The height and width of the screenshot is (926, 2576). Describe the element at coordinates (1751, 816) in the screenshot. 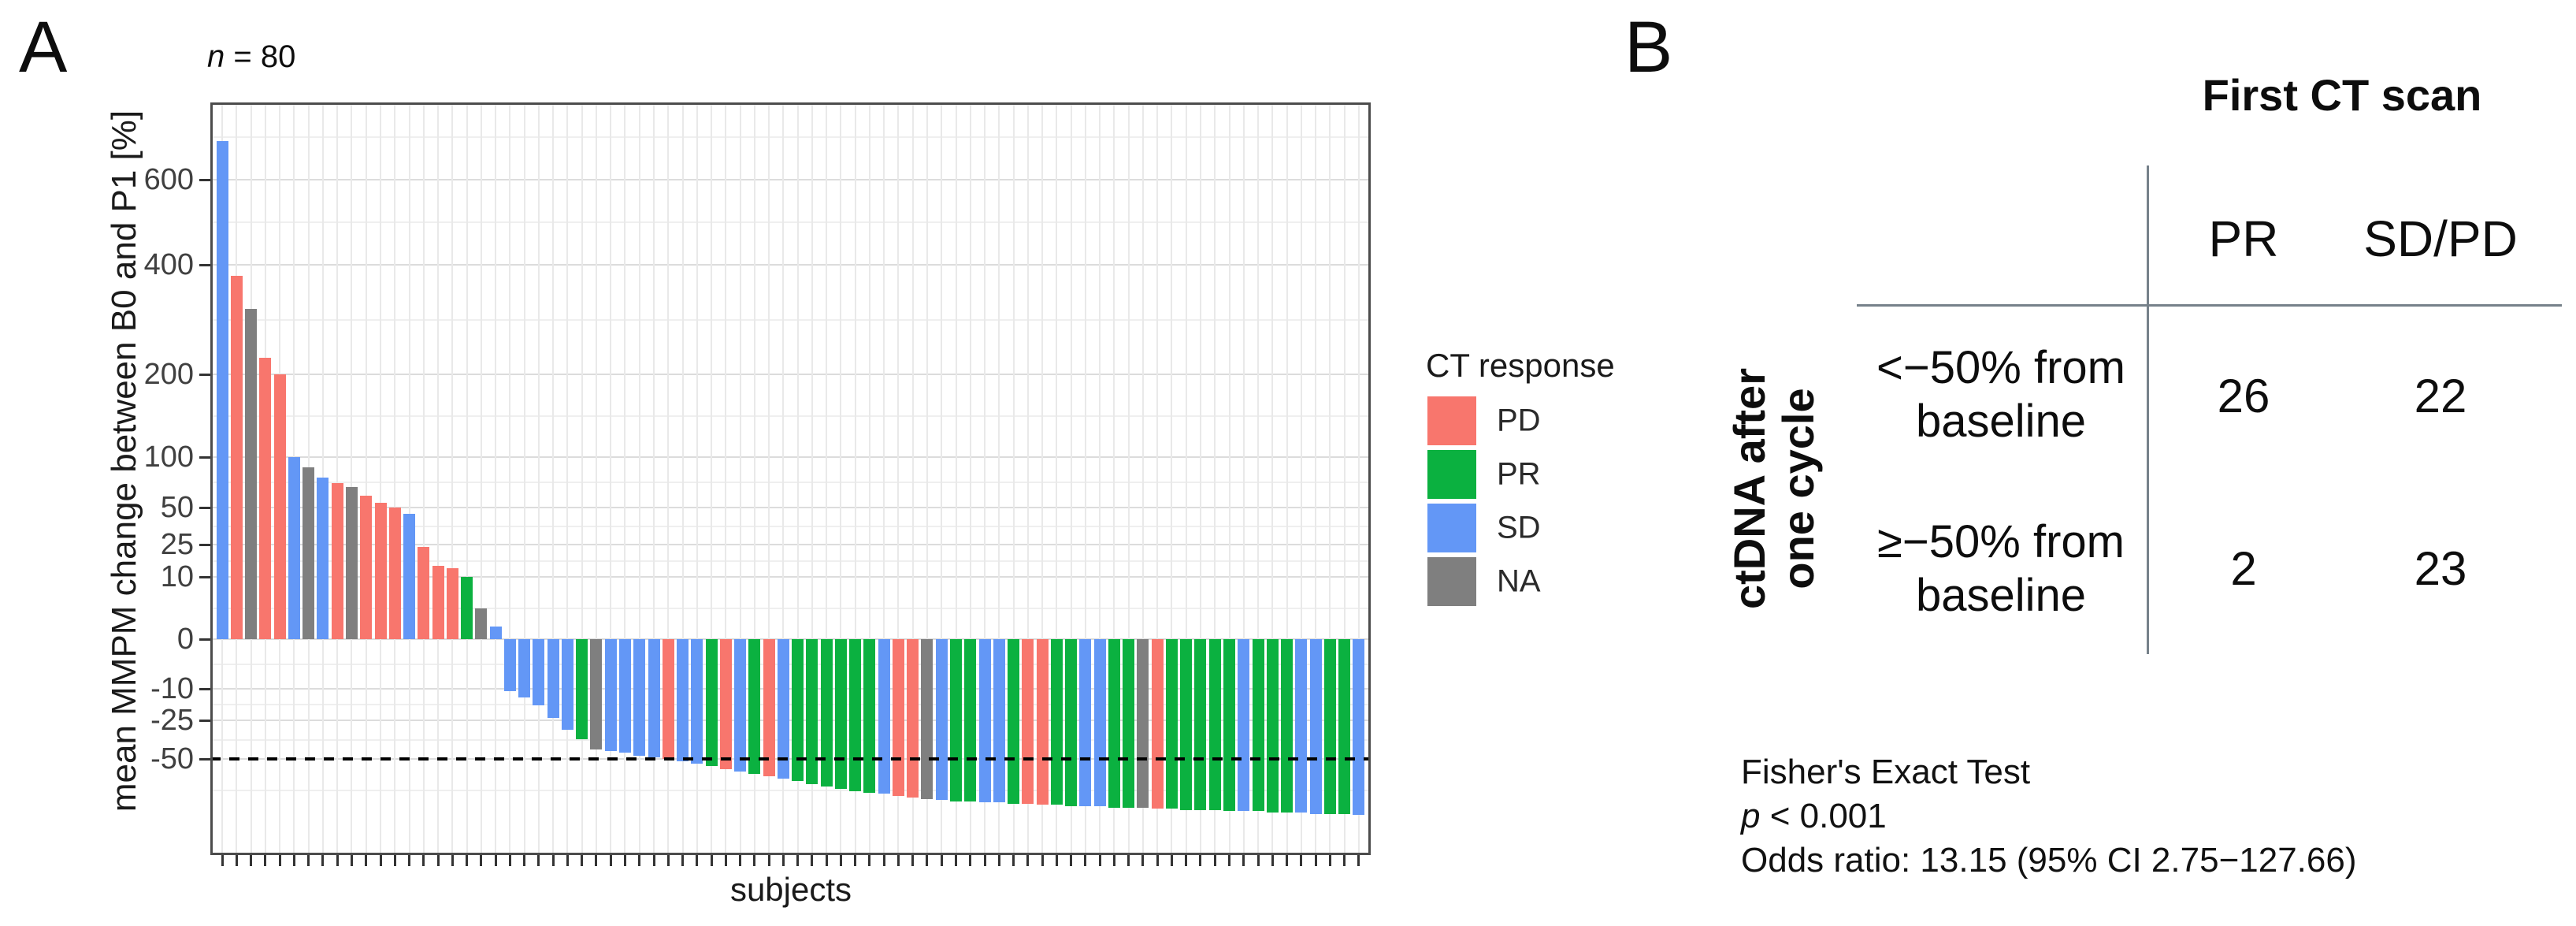

I see `stats-p-symbol: p` at that location.